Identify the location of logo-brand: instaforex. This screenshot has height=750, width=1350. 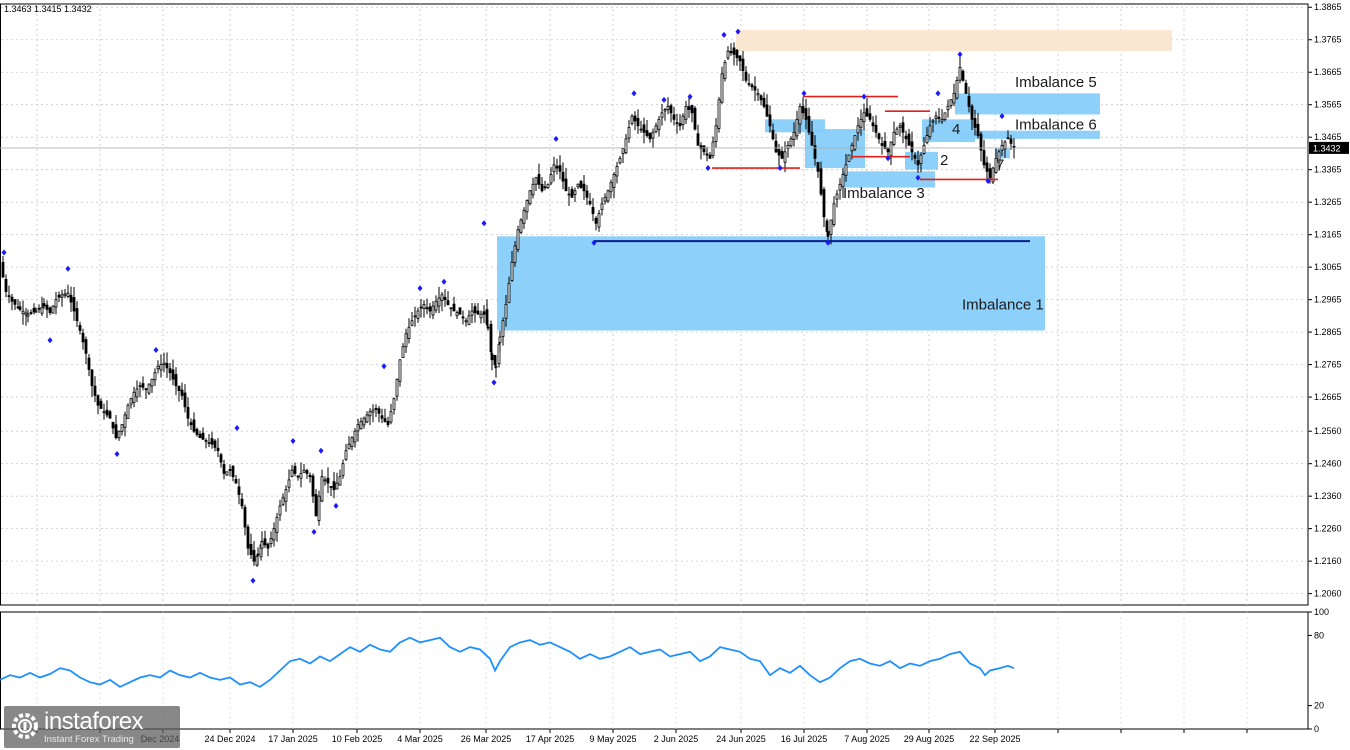
(94, 721).